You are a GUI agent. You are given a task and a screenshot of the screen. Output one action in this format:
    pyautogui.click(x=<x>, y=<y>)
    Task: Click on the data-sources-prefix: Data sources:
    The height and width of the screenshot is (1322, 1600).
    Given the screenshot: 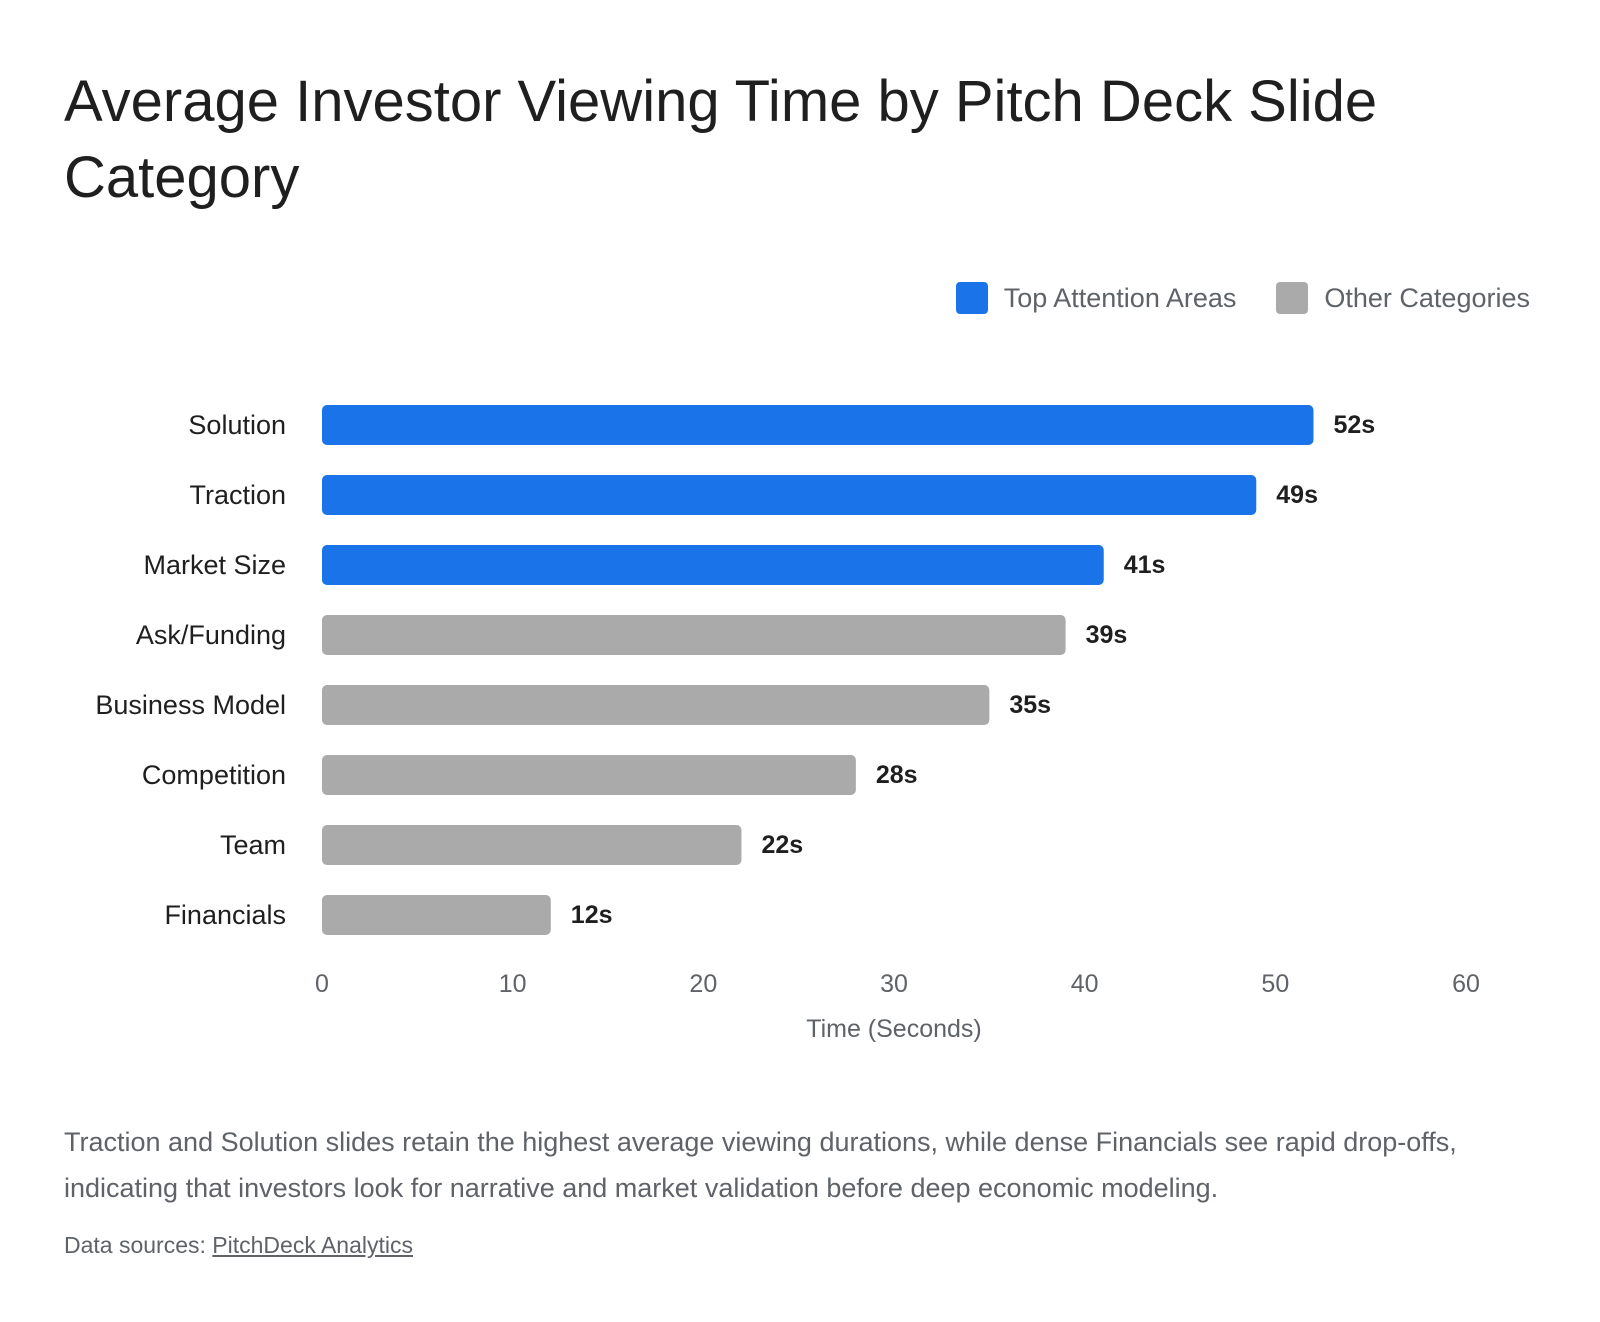 What is the action you would take?
    pyautogui.click(x=138, y=1245)
    